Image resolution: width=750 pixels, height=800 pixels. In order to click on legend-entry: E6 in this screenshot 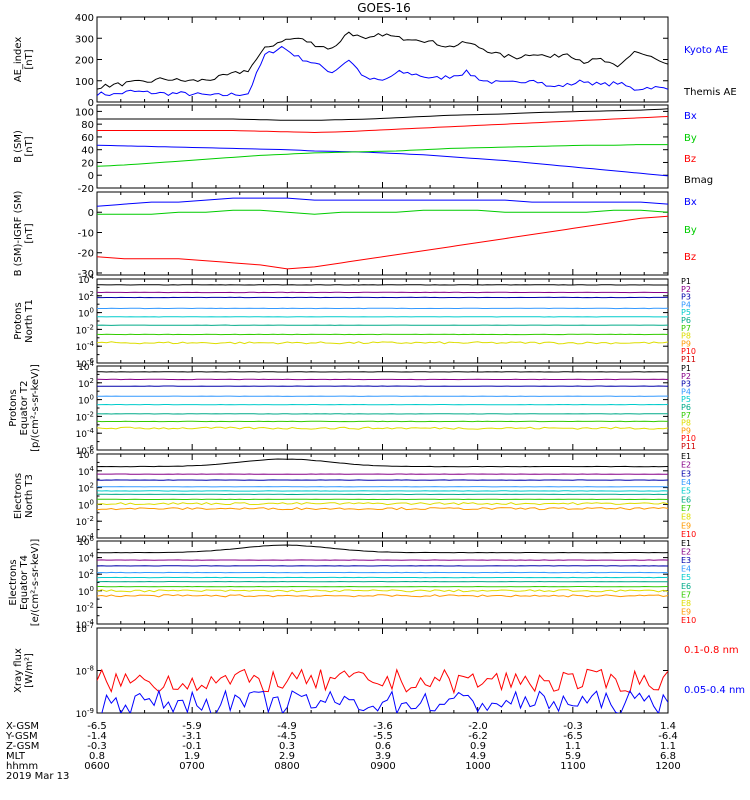, I will do `click(686, 586)`.